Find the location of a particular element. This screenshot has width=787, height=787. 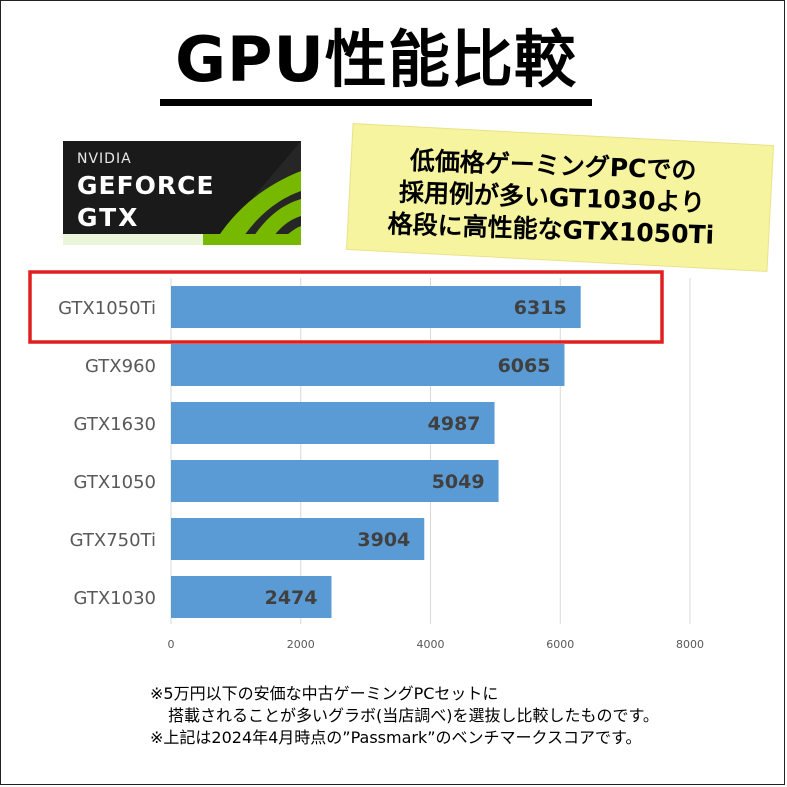

data-label: 6315 is located at coordinates (540, 308).